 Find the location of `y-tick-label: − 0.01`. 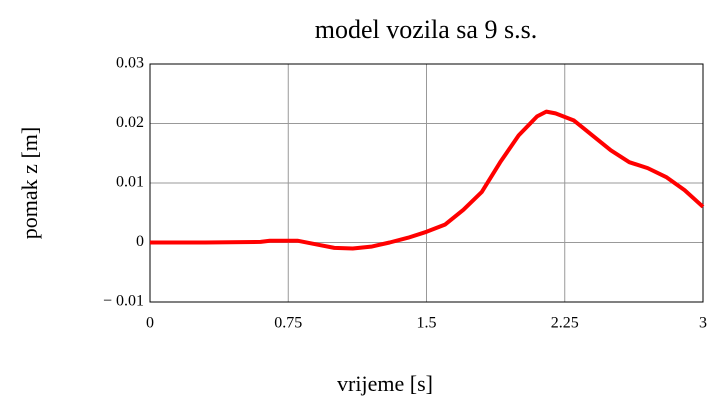

y-tick-label: − 0.01 is located at coordinates (123, 301).